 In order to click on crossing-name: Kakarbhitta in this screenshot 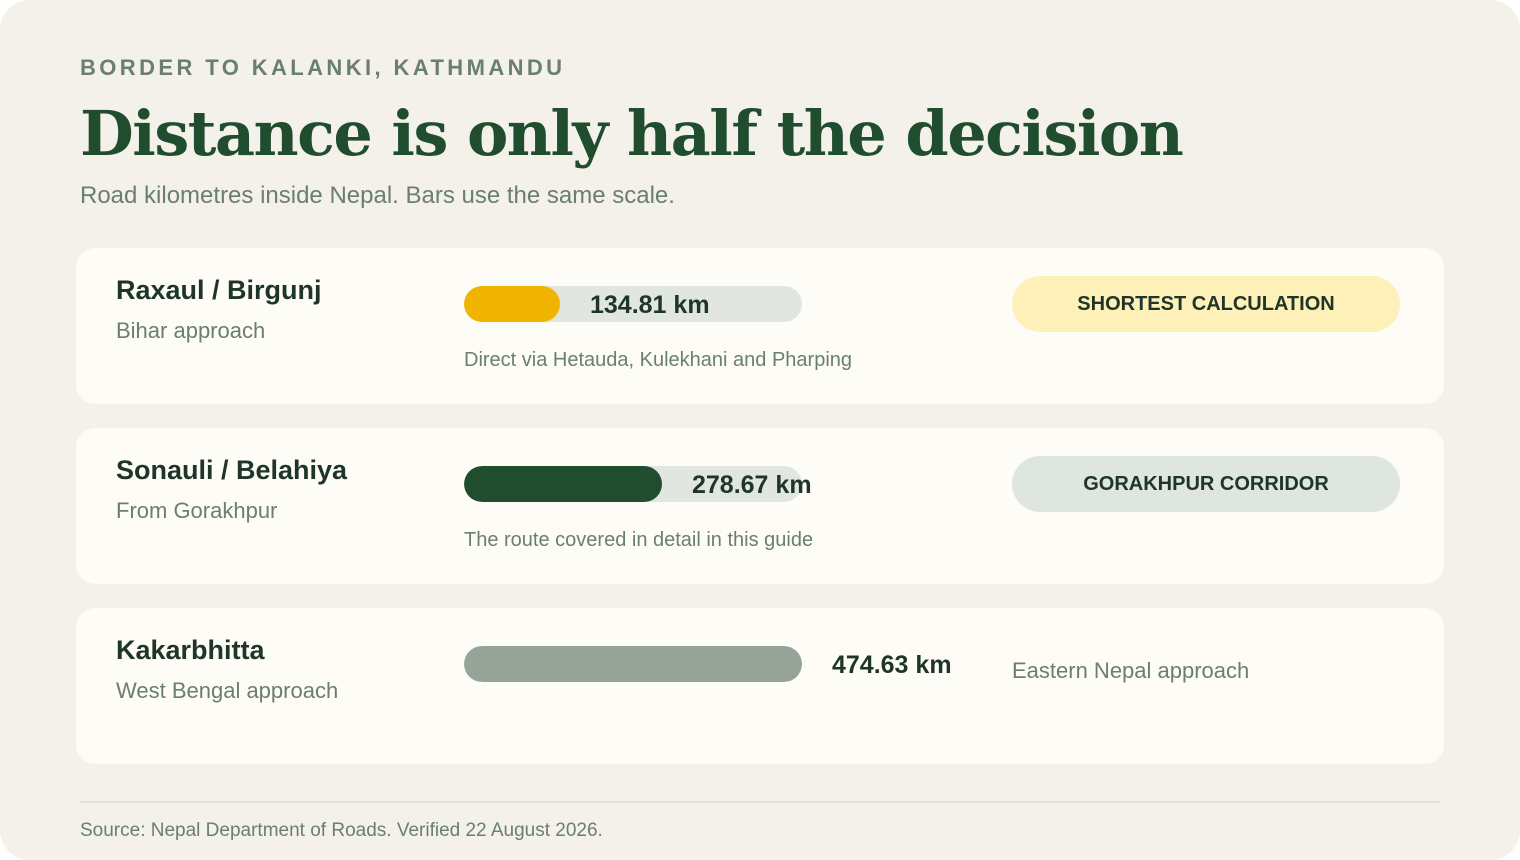, I will do `click(190, 650)`.